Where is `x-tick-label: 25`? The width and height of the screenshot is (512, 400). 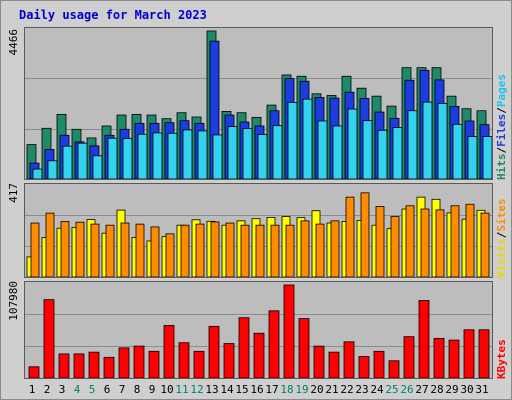
x-tick-label: 25 is located at coordinates (392, 389).